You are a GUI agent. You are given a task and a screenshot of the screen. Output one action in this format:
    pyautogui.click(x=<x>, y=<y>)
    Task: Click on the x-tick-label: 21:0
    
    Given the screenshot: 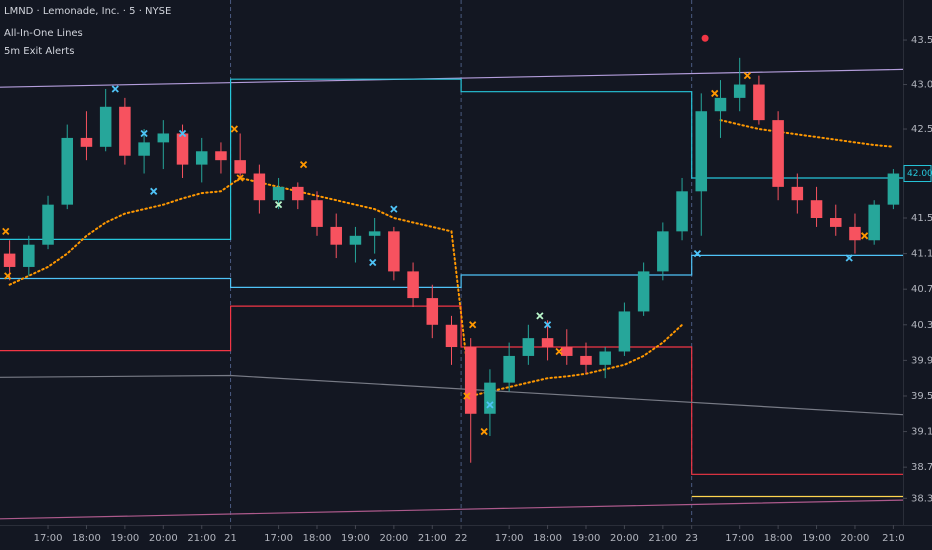 What is the action you would take?
    pyautogui.click(x=893, y=538)
    